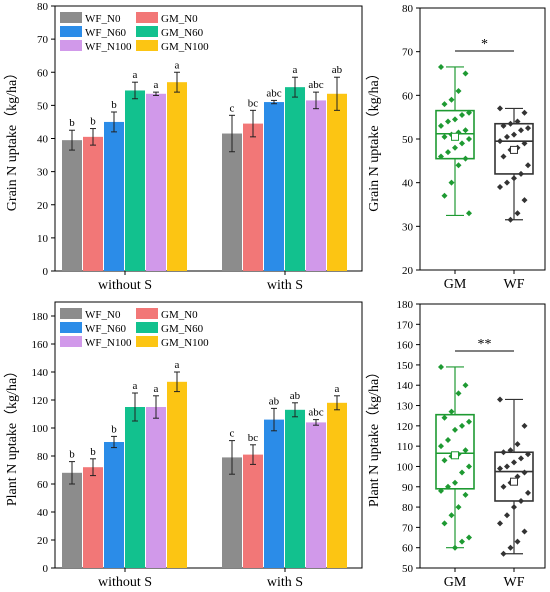 This screenshot has height=592, width=550. Describe the element at coordinates (40, 373) in the screenshot. I see `y-tick-label: 140` at that location.